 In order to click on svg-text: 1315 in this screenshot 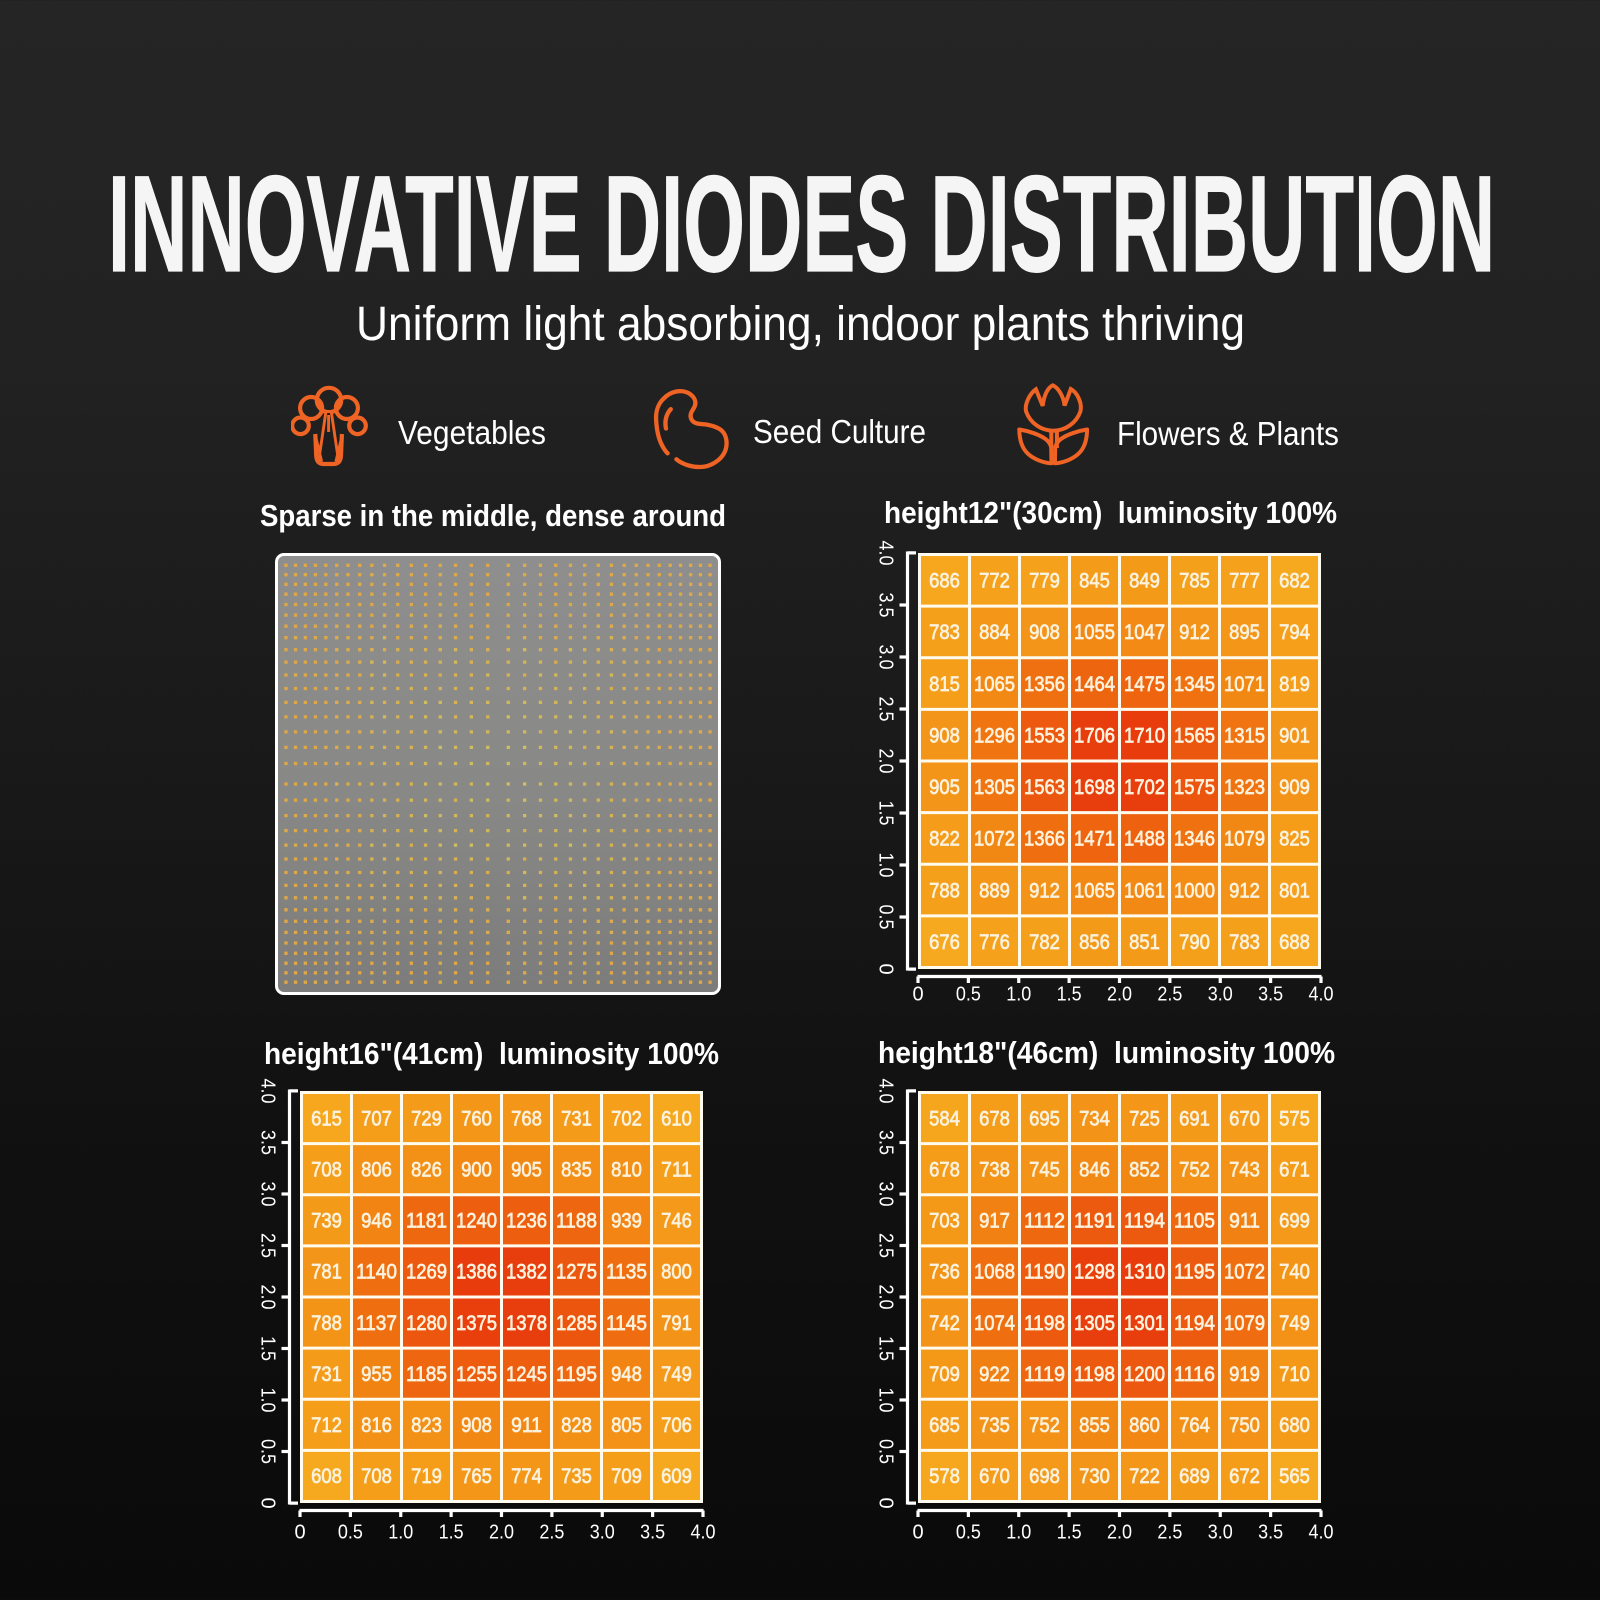, I will do `click(1243, 735)`.